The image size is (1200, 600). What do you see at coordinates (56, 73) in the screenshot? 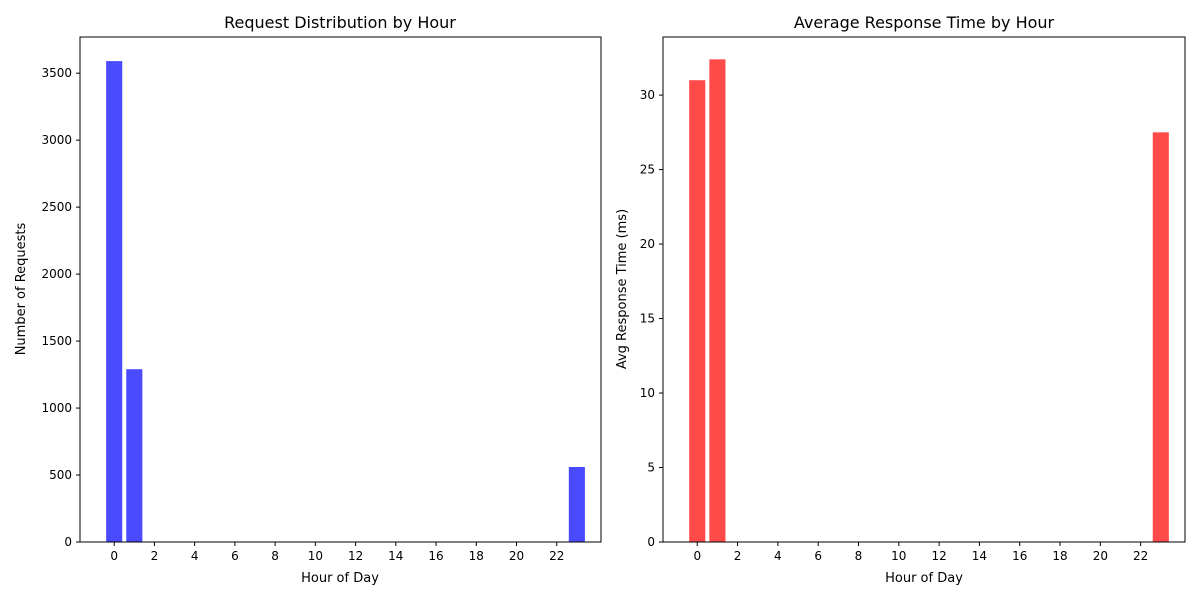
I see `y-tick-label: 3500` at bounding box center [56, 73].